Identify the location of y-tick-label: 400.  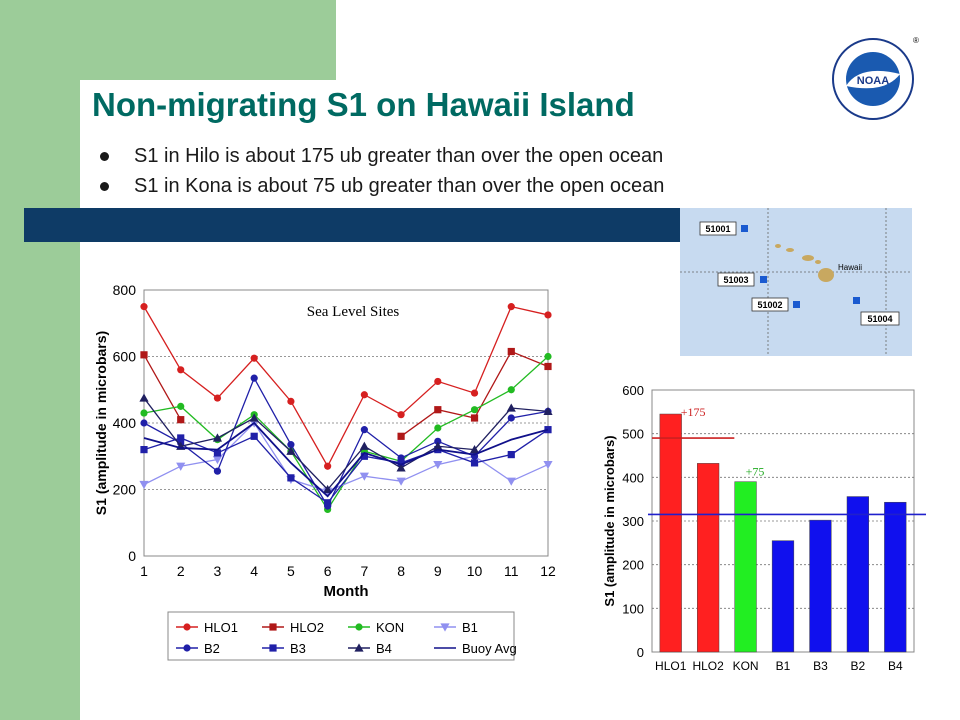
(633, 477).